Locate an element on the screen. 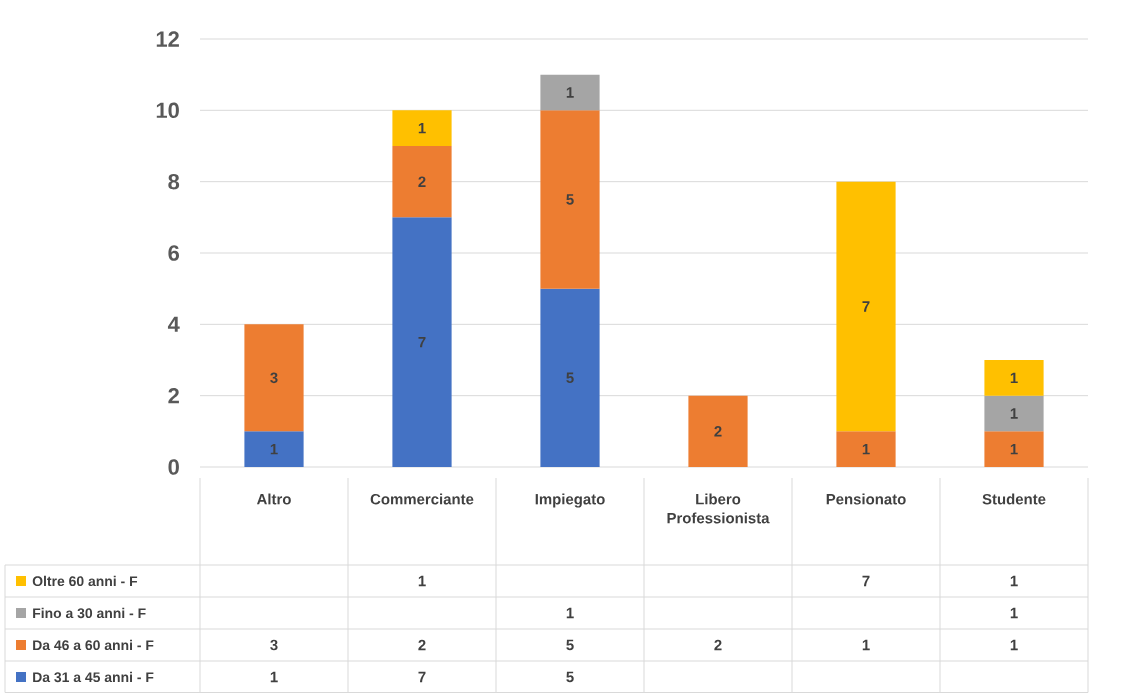 This screenshot has height=693, width=1130. x-tick-label: Altro is located at coordinates (273, 499).